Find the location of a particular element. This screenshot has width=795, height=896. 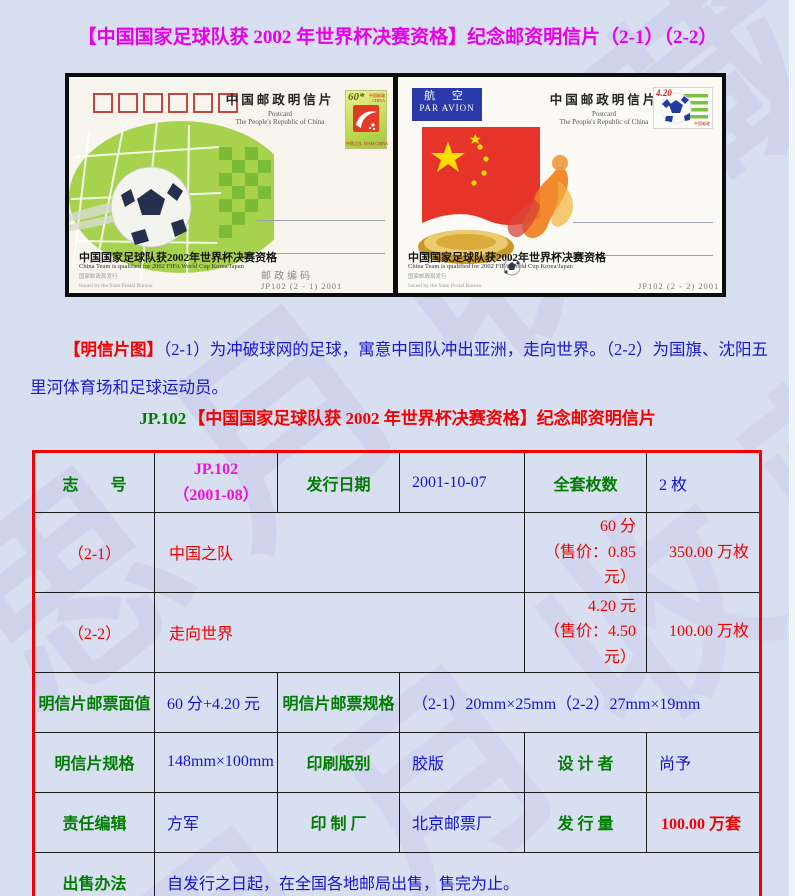

serial-number-2-1: JP102 (2 - 1) 2001 is located at coordinates (302, 286).